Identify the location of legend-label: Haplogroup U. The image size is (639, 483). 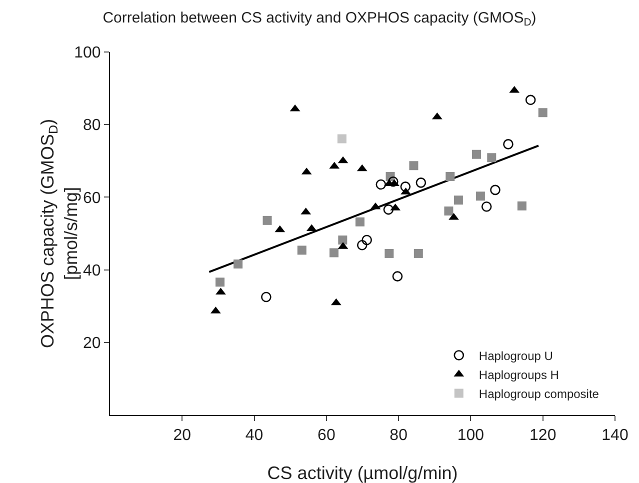
(515, 355).